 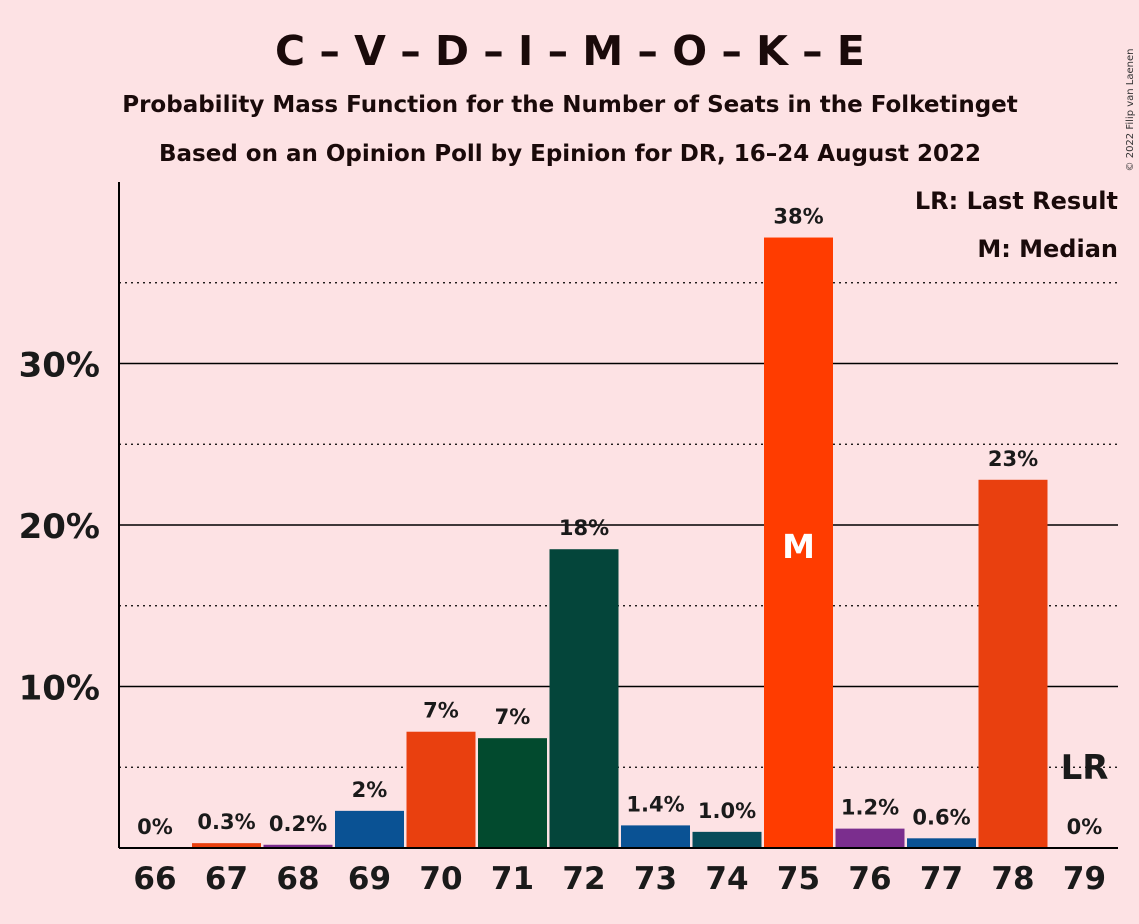 I want to click on bar-value-label-78: 23%, so click(x=1013, y=459).